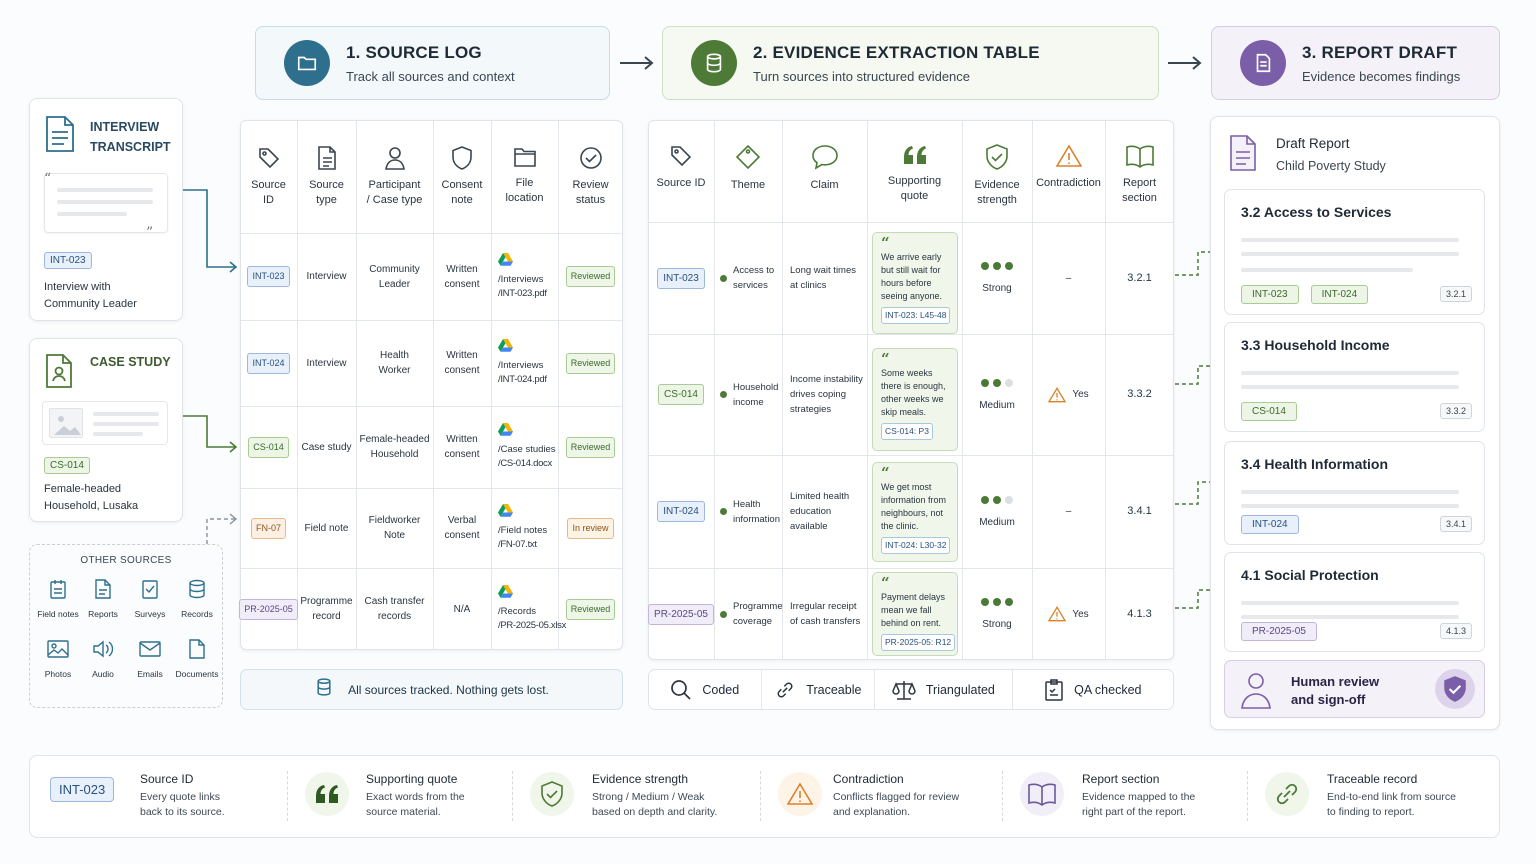 The image size is (1536, 864). Describe the element at coordinates (150, 658) in the screenshot. I see `other-source-item: Emails` at that location.